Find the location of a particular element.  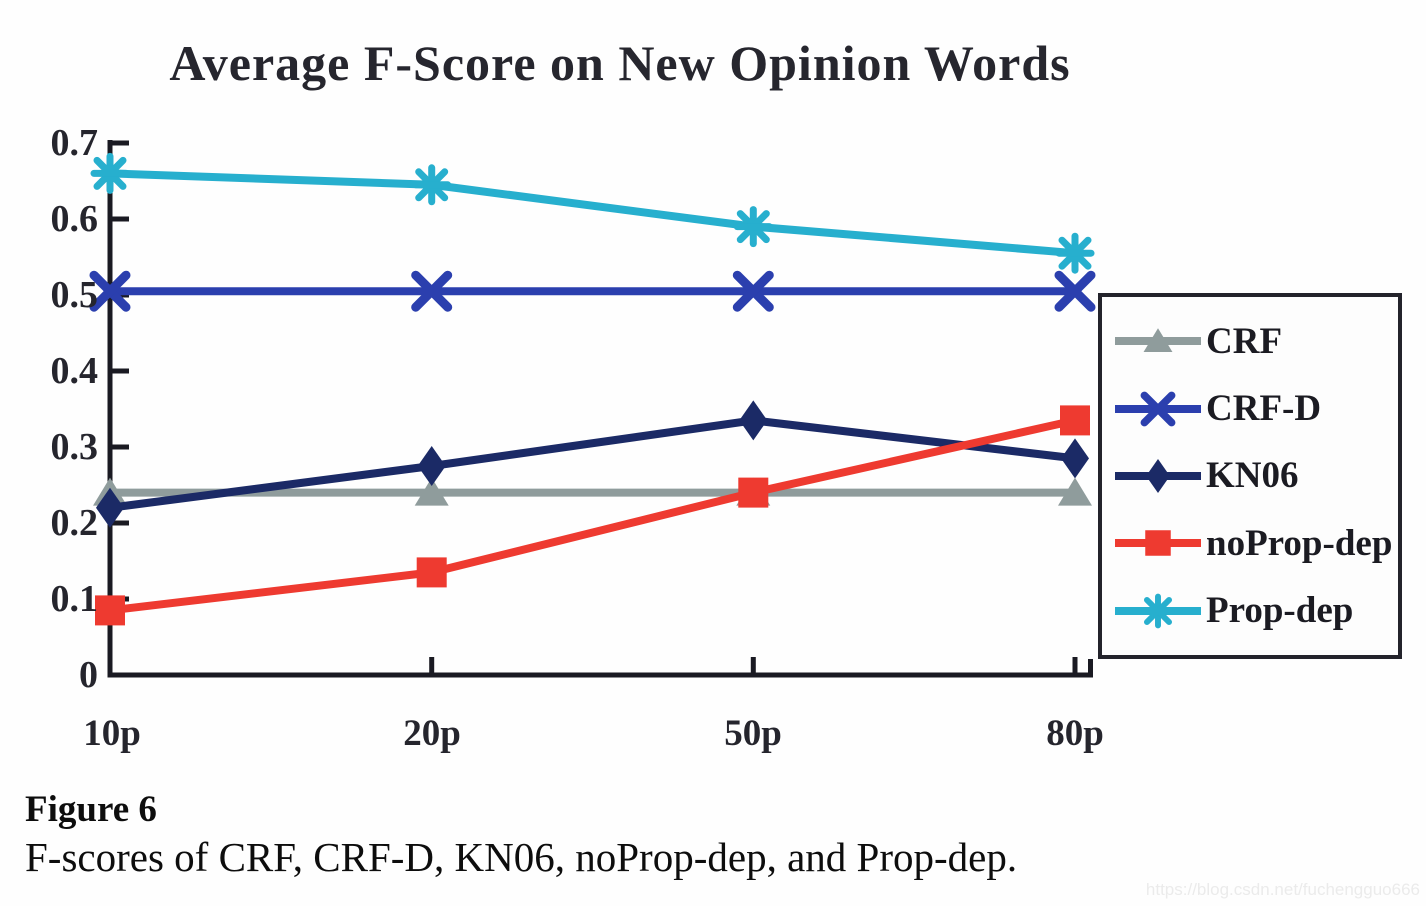

legend-item-crf: CRF is located at coordinates (1255, 341).